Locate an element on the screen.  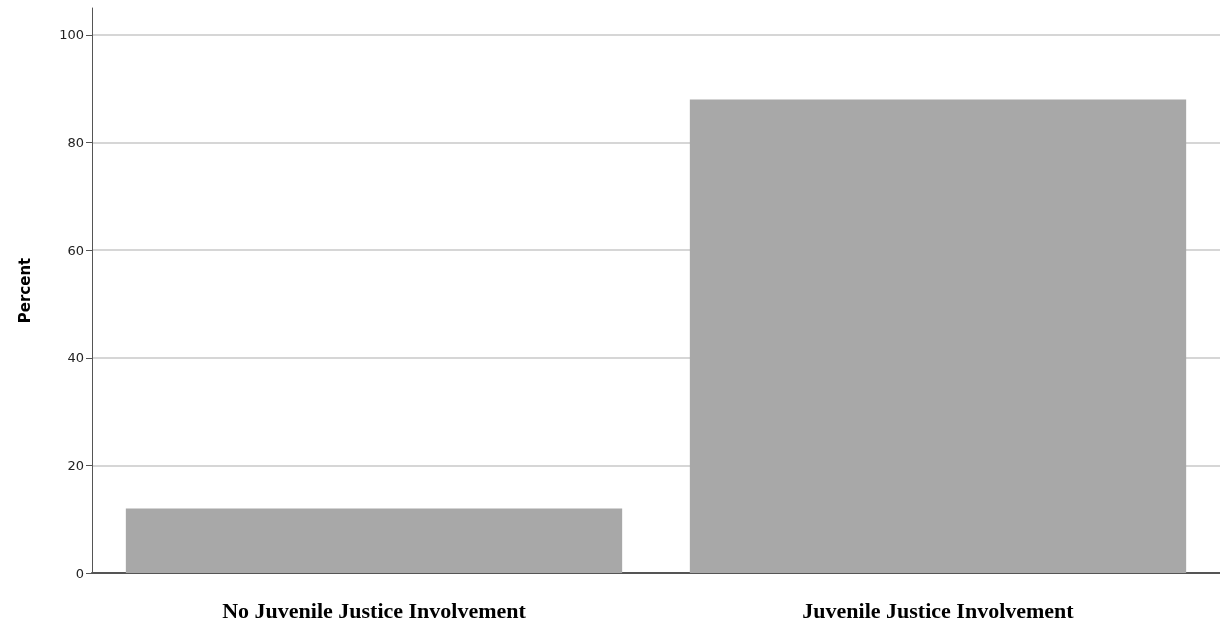
y-tick-label: 20 is located at coordinates (75, 465).